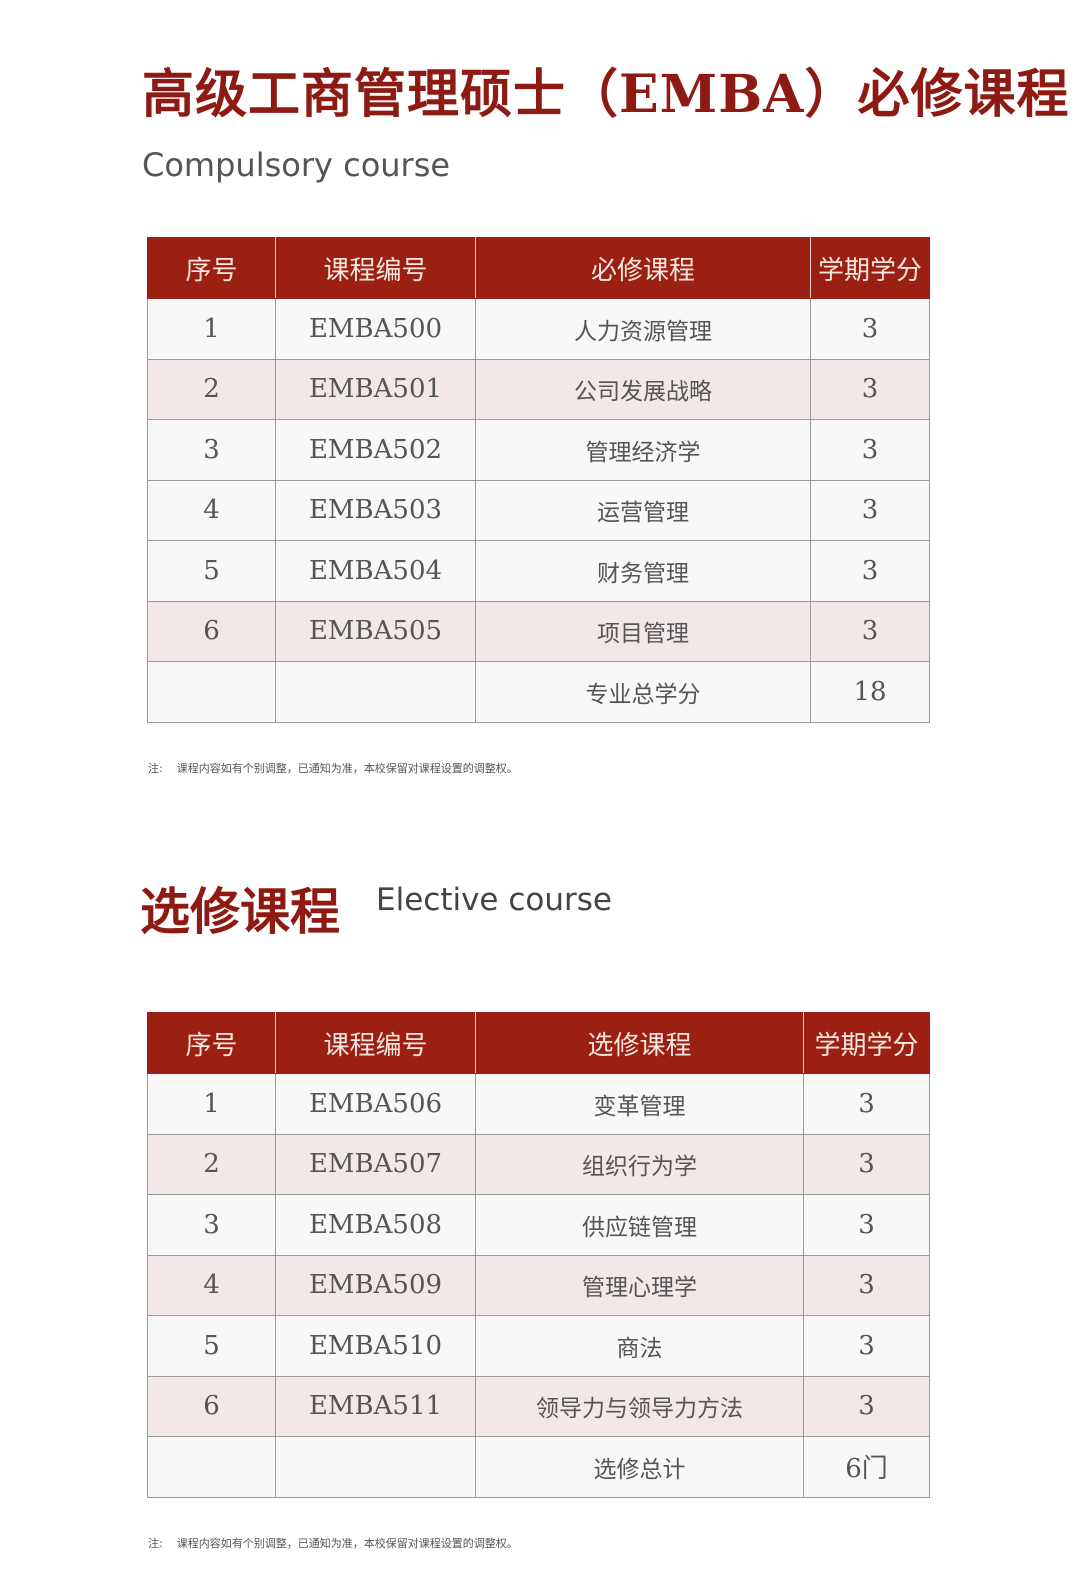 The image size is (1080, 1576). Describe the element at coordinates (639, 1104) in the screenshot. I see `course-cell: 变革管理` at that location.